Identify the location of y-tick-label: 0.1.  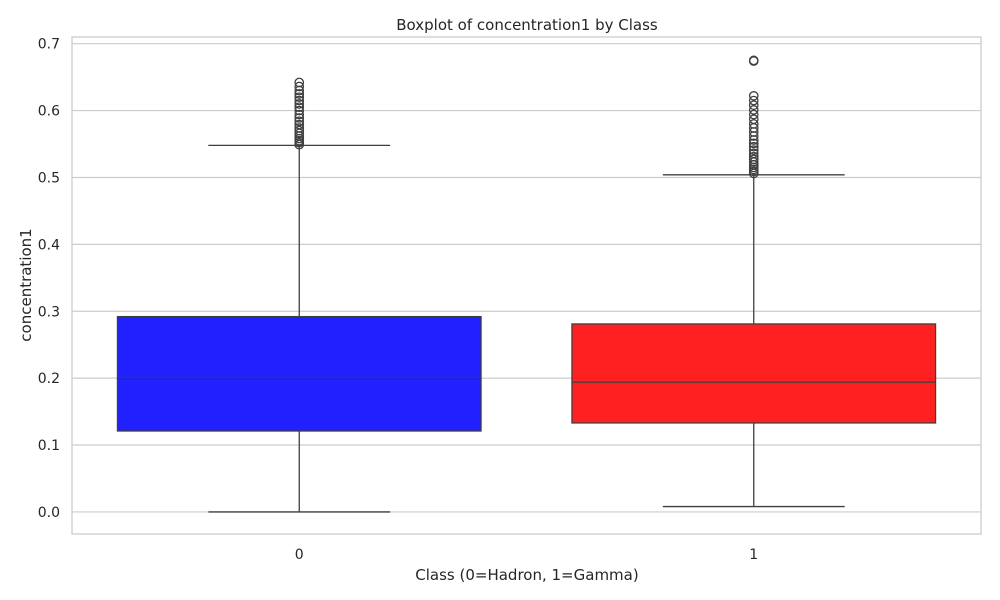
(49, 446).